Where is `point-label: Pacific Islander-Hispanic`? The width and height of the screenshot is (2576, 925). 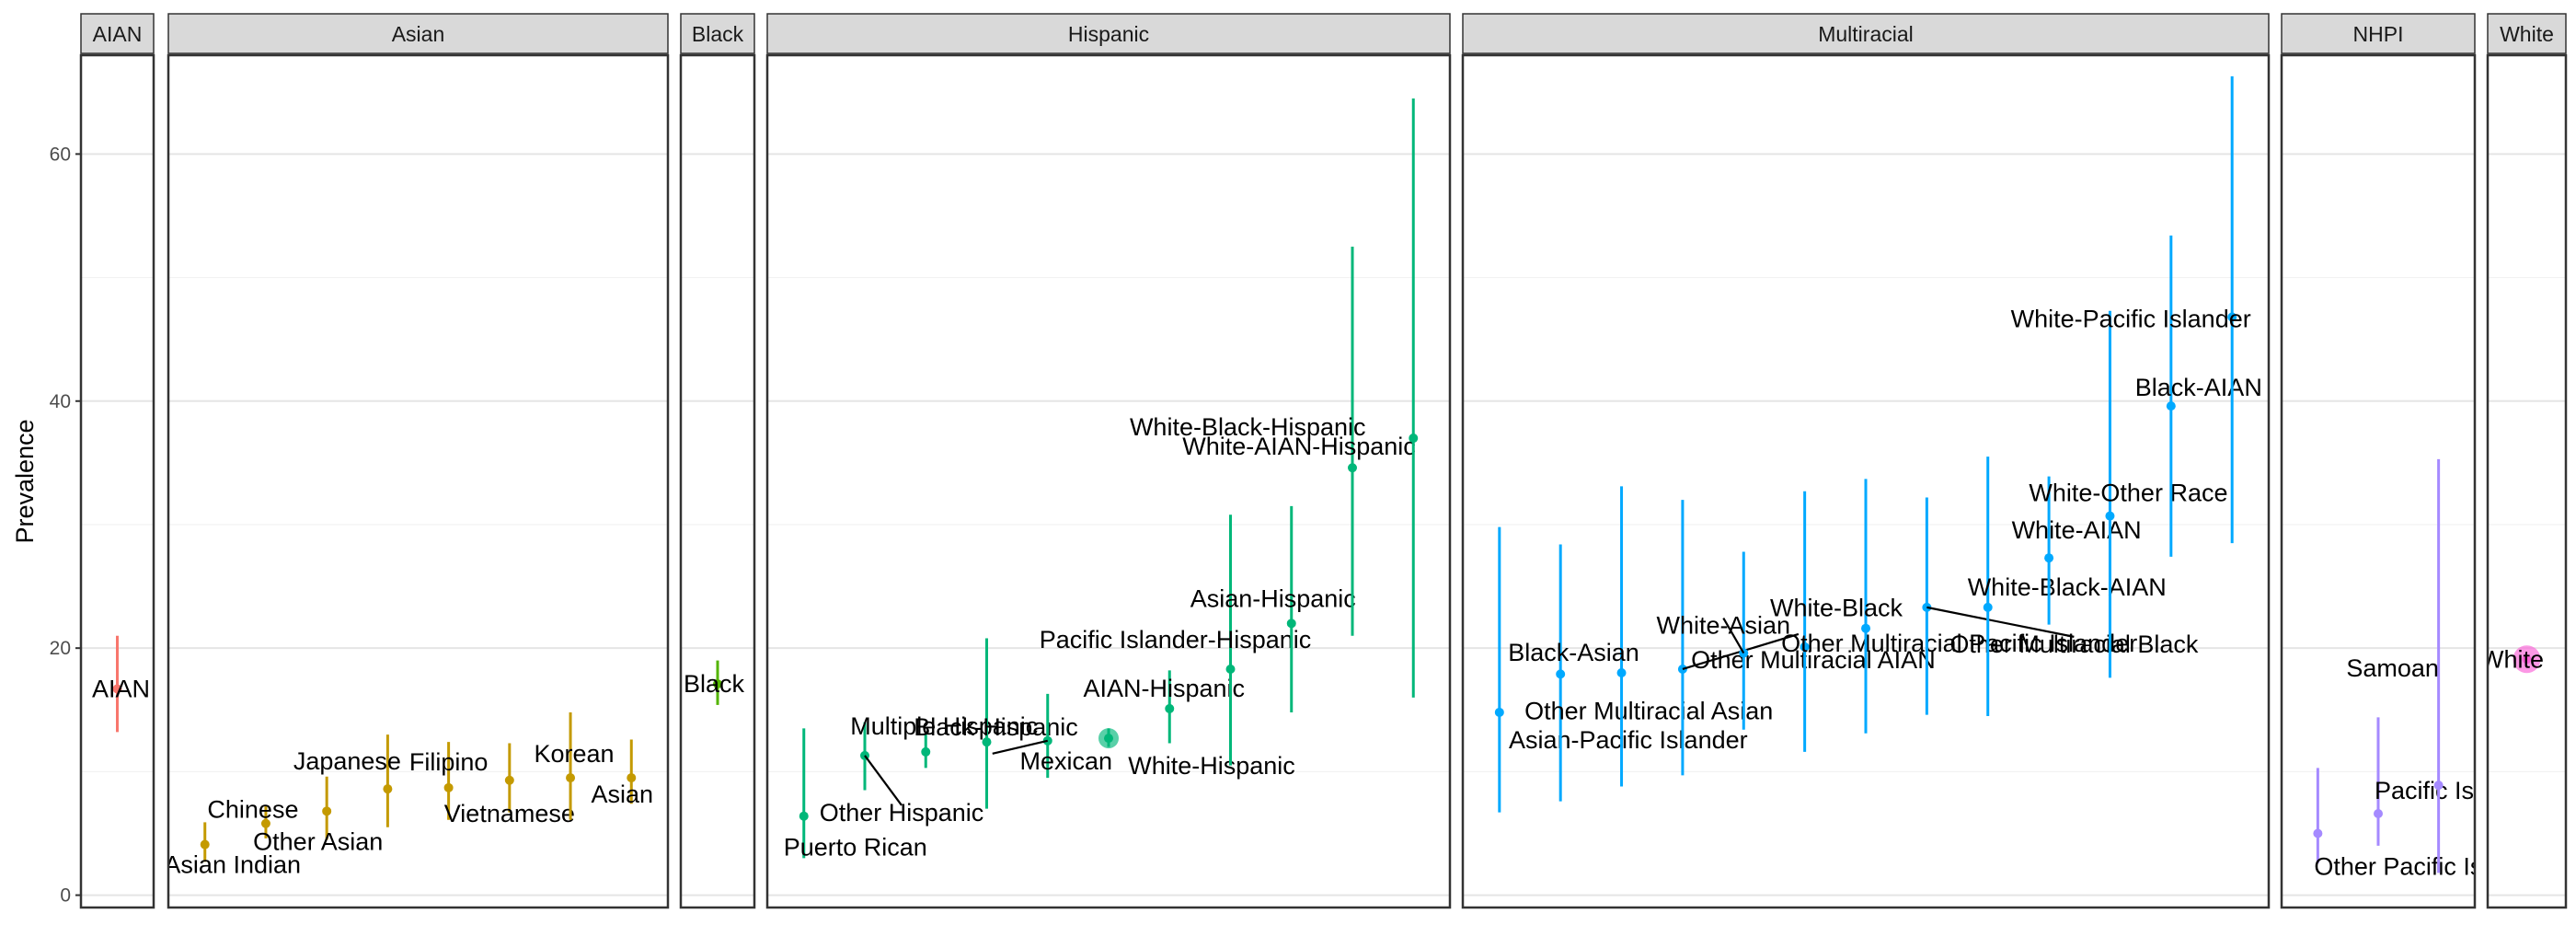 point-label: Pacific Islander-Hispanic is located at coordinates (1176, 639).